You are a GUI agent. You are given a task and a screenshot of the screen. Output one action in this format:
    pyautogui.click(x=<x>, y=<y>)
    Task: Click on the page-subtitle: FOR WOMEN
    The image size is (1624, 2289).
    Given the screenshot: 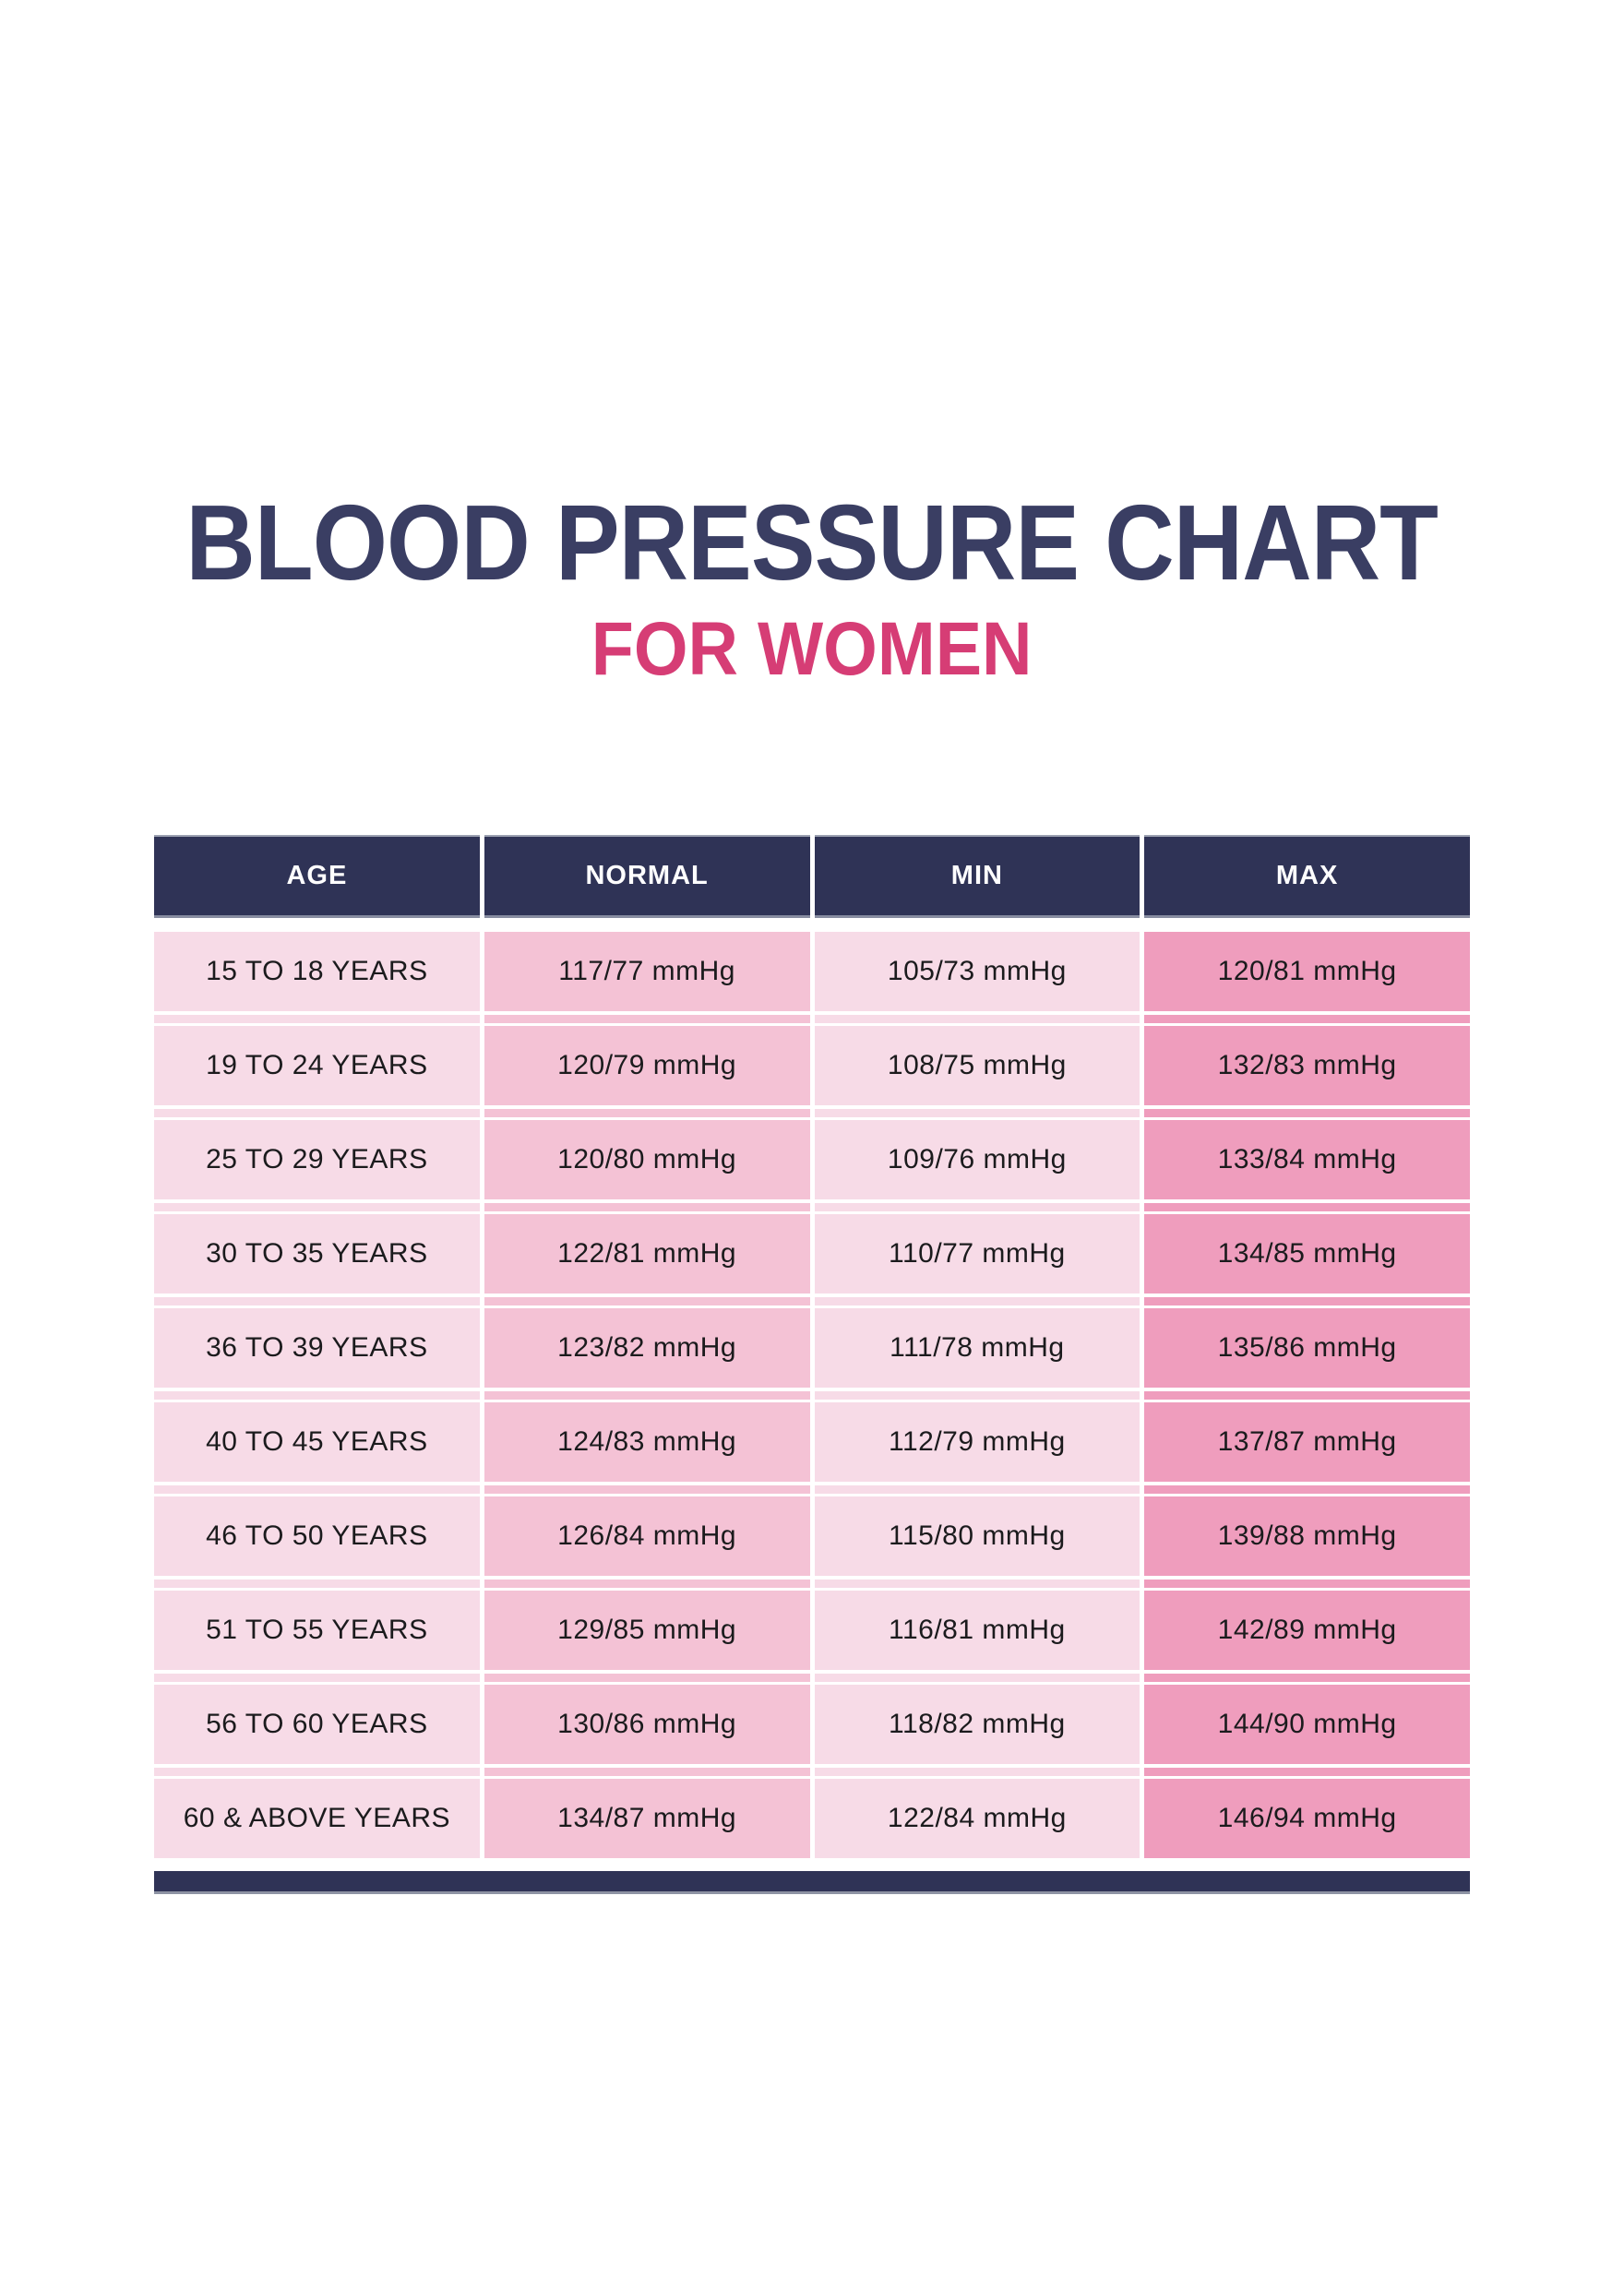 What is the action you would take?
    pyautogui.click(x=812, y=649)
    